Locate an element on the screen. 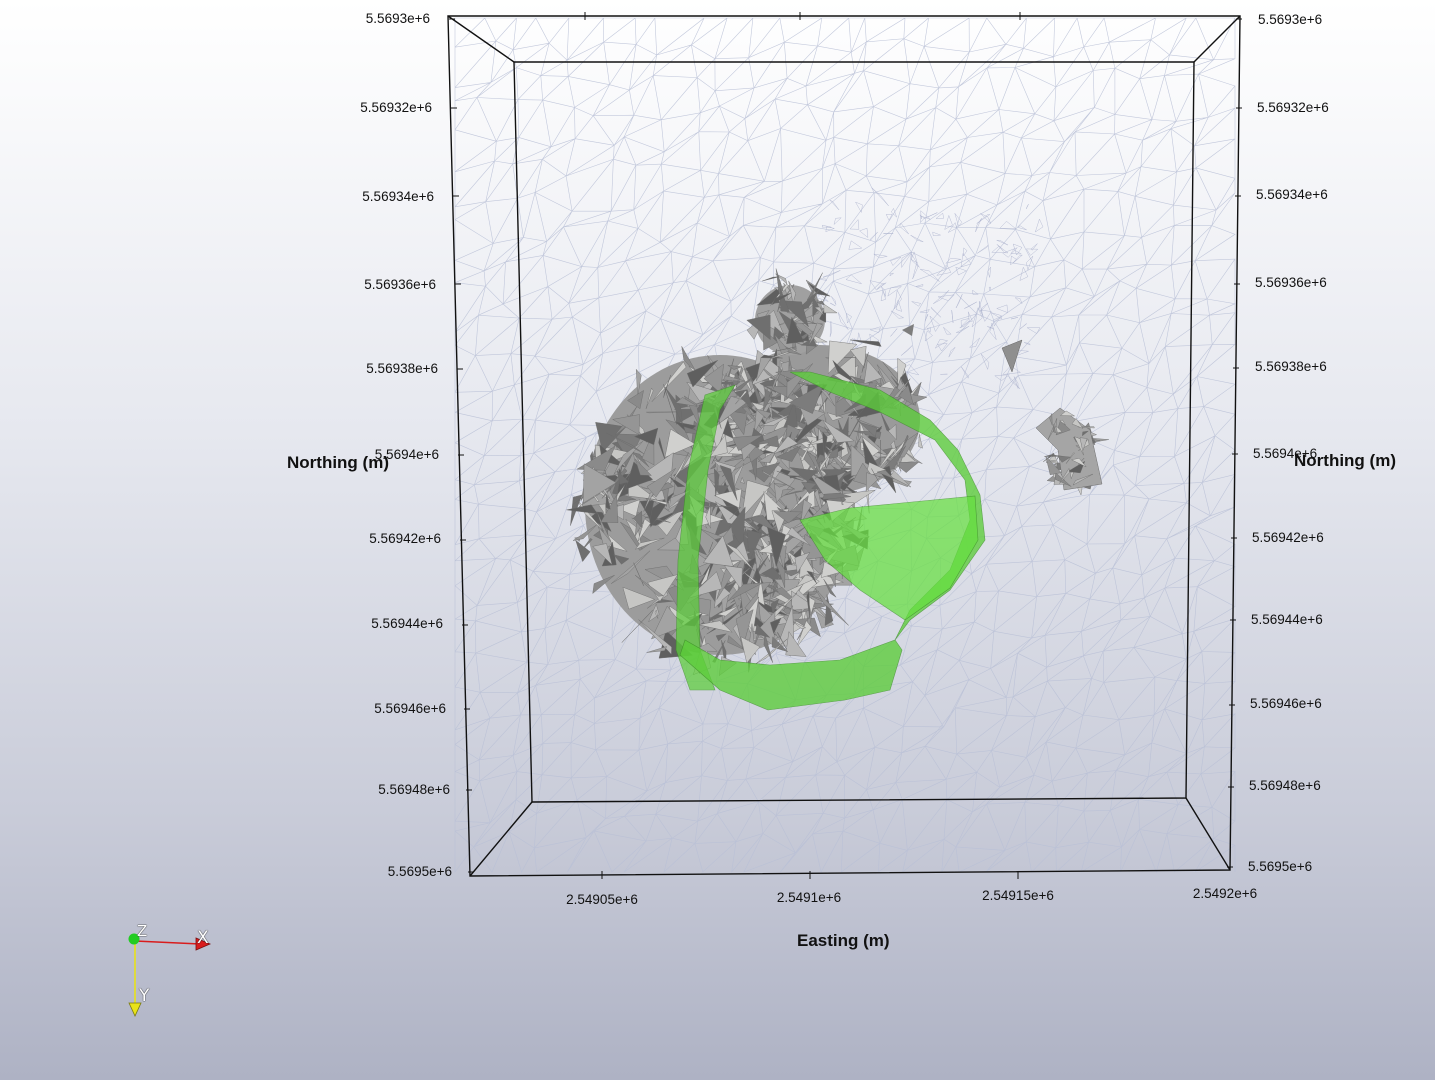 Image resolution: width=1435 pixels, height=1080 pixels. easting-tick-label: 2.54915e+6 is located at coordinates (1018, 895).